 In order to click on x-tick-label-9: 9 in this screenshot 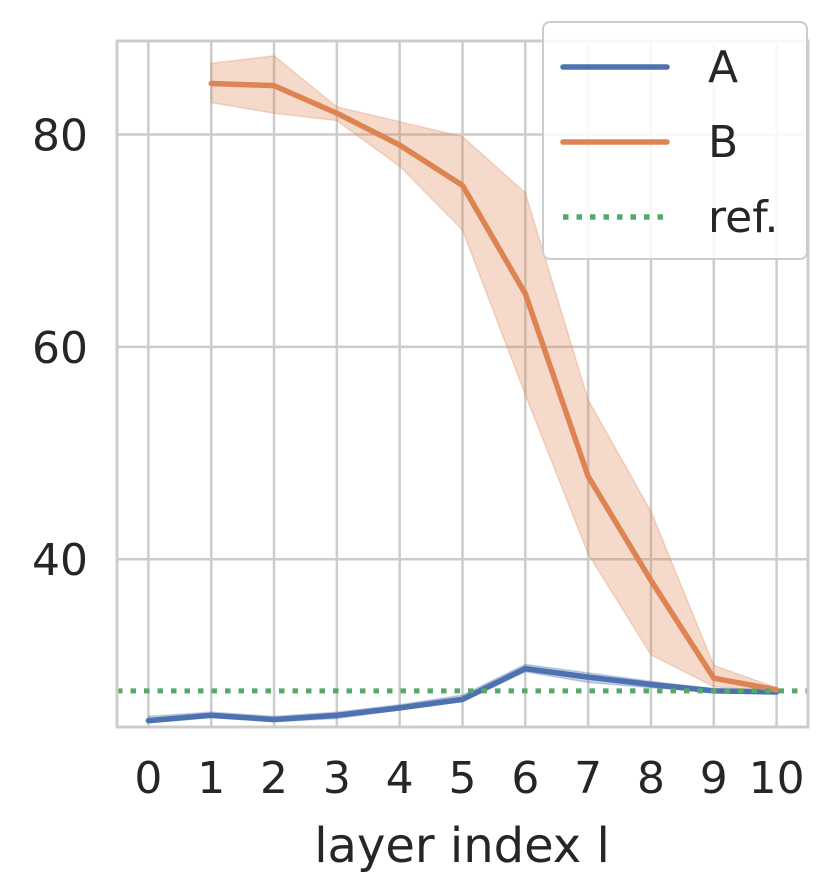, I will do `click(714, 778)`.